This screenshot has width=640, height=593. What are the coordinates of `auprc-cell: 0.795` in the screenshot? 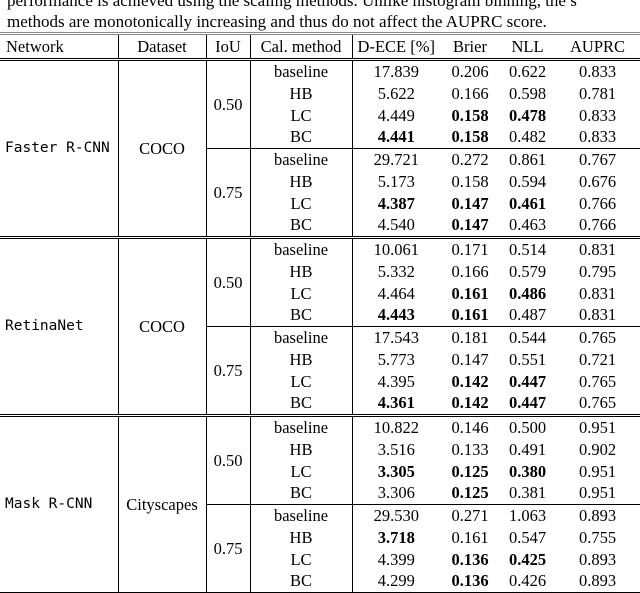 It's located at (597, 271).